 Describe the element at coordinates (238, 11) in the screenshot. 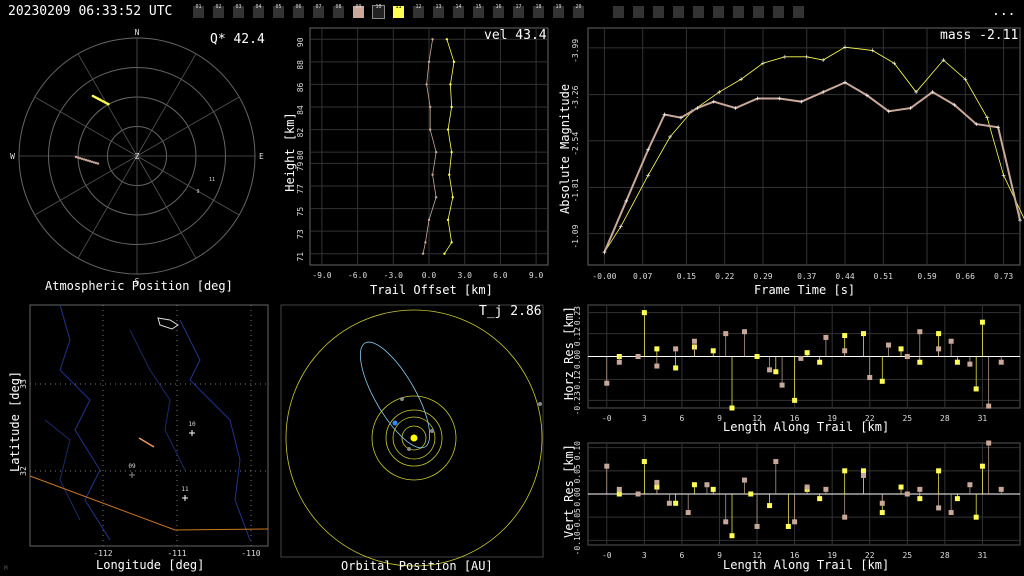

I see `camera-03: 03` at that location.